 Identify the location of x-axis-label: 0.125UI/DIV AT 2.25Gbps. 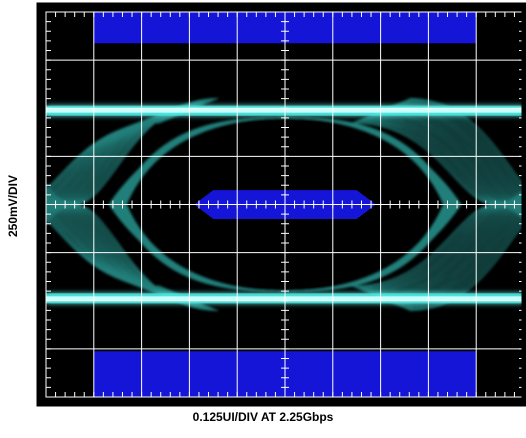
(263, 417).